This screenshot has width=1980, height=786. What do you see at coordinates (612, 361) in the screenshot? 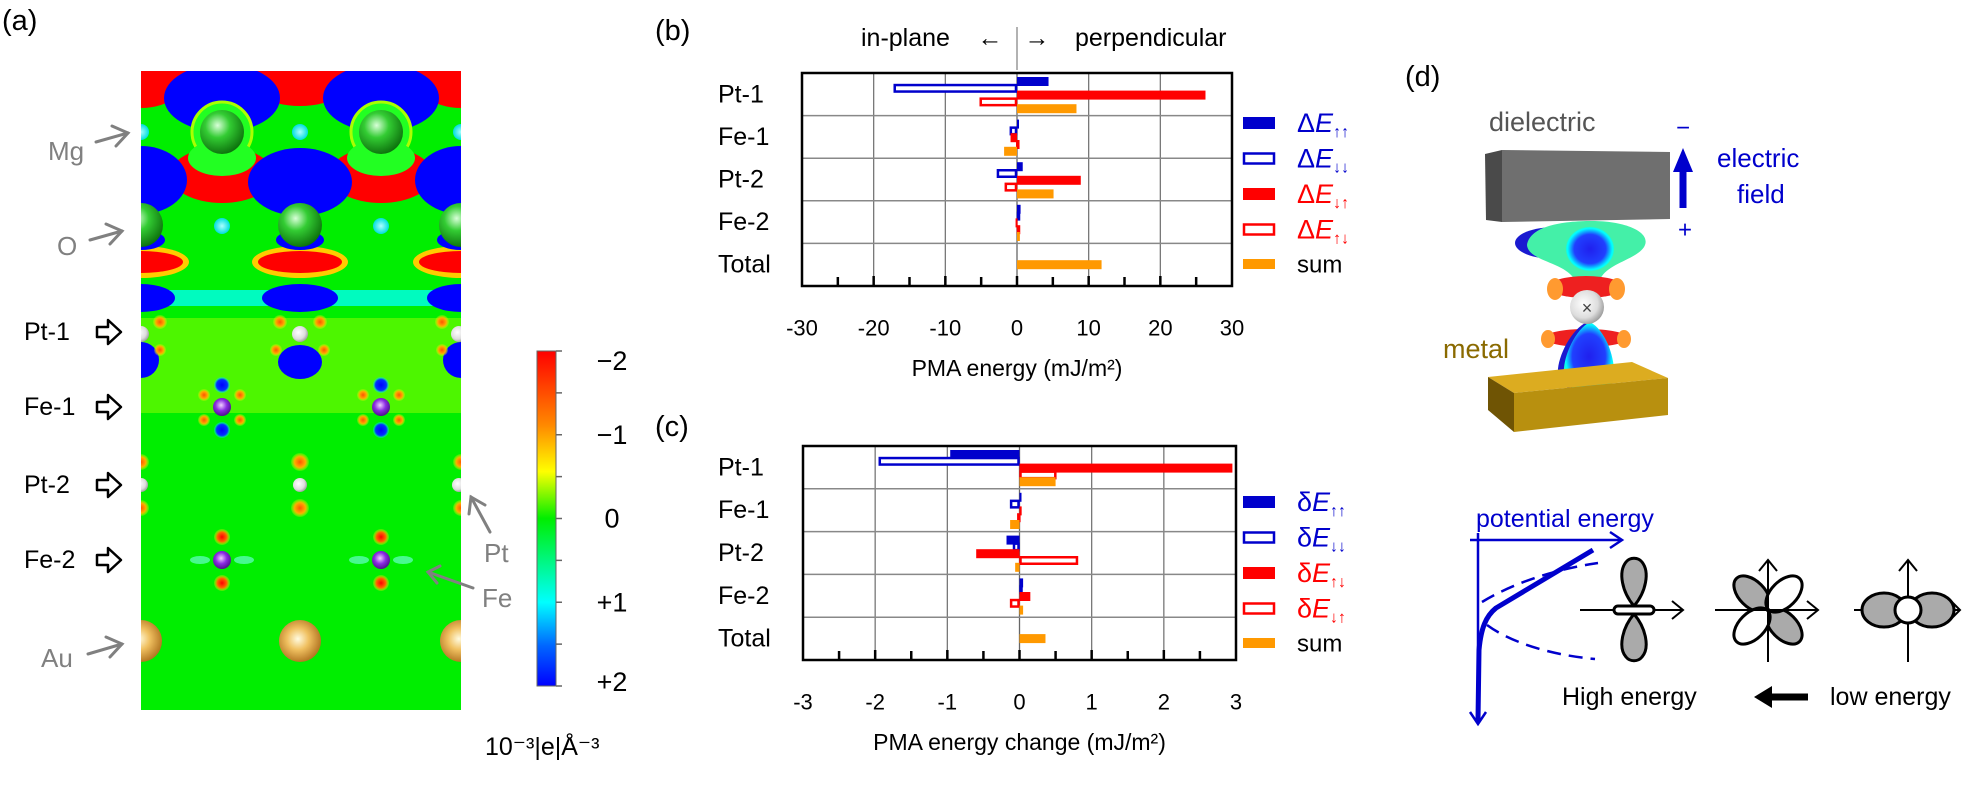
I see `colorbar-tick-label: −2` at bounding box center [612, 361].